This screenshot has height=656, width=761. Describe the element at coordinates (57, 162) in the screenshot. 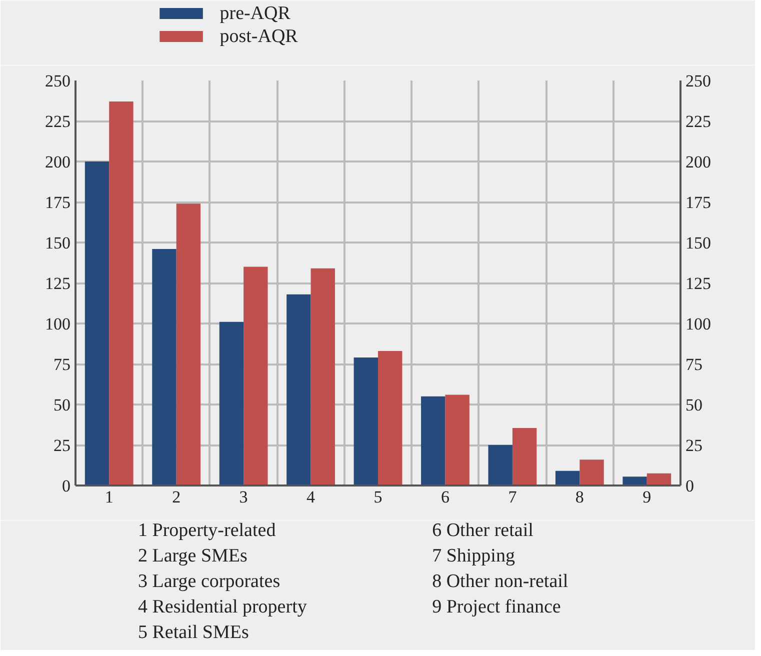

I see `y-tick-label: 200` at that location.